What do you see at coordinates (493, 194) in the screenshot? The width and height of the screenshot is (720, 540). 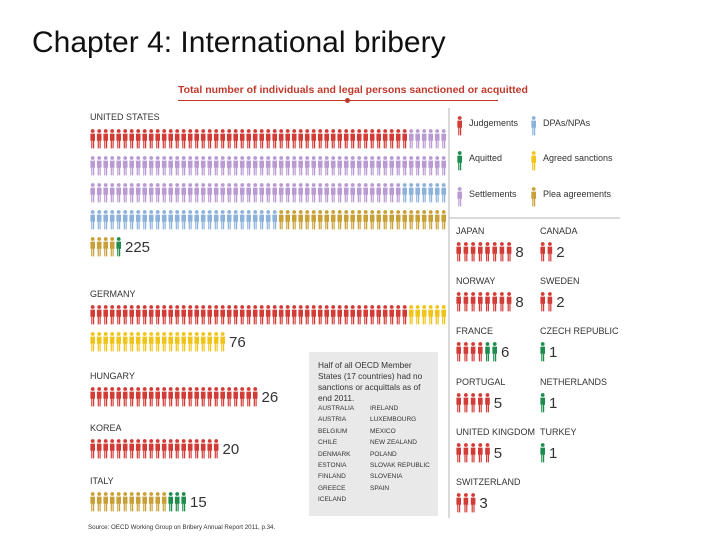 I see `legend-label-settlements: Settlements` at bounding box center [493, 194].